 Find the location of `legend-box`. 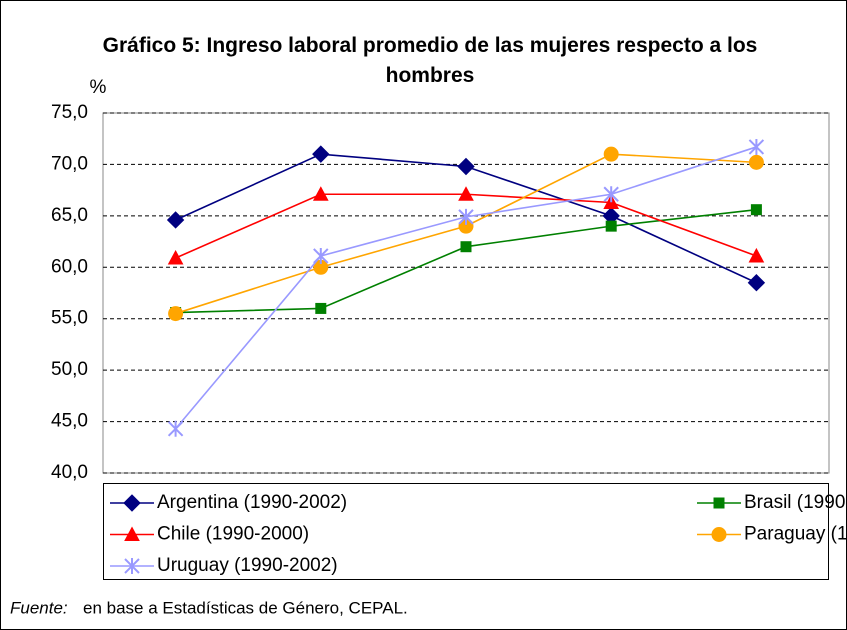

legend-box is located at coordinates (466, 531).